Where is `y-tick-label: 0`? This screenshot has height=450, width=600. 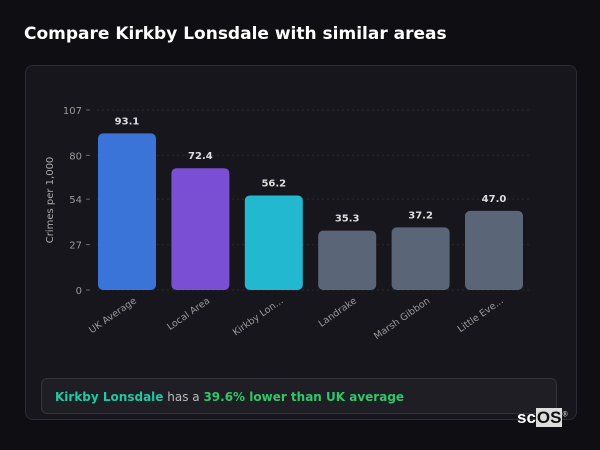 y-tick-label: 0 is located at coordinates (79, 291).